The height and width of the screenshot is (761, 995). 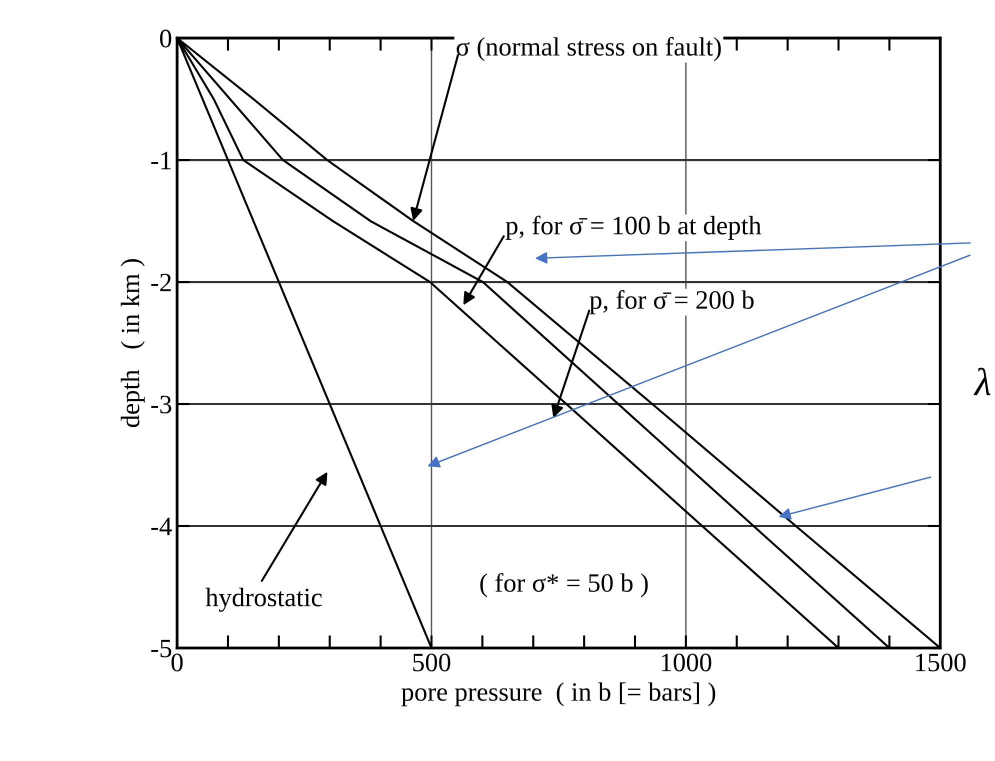 What do you see at coordinates (161, 527) in the screenshot?
I see `y-tick-label: -4` at bounding box center [161, 527].